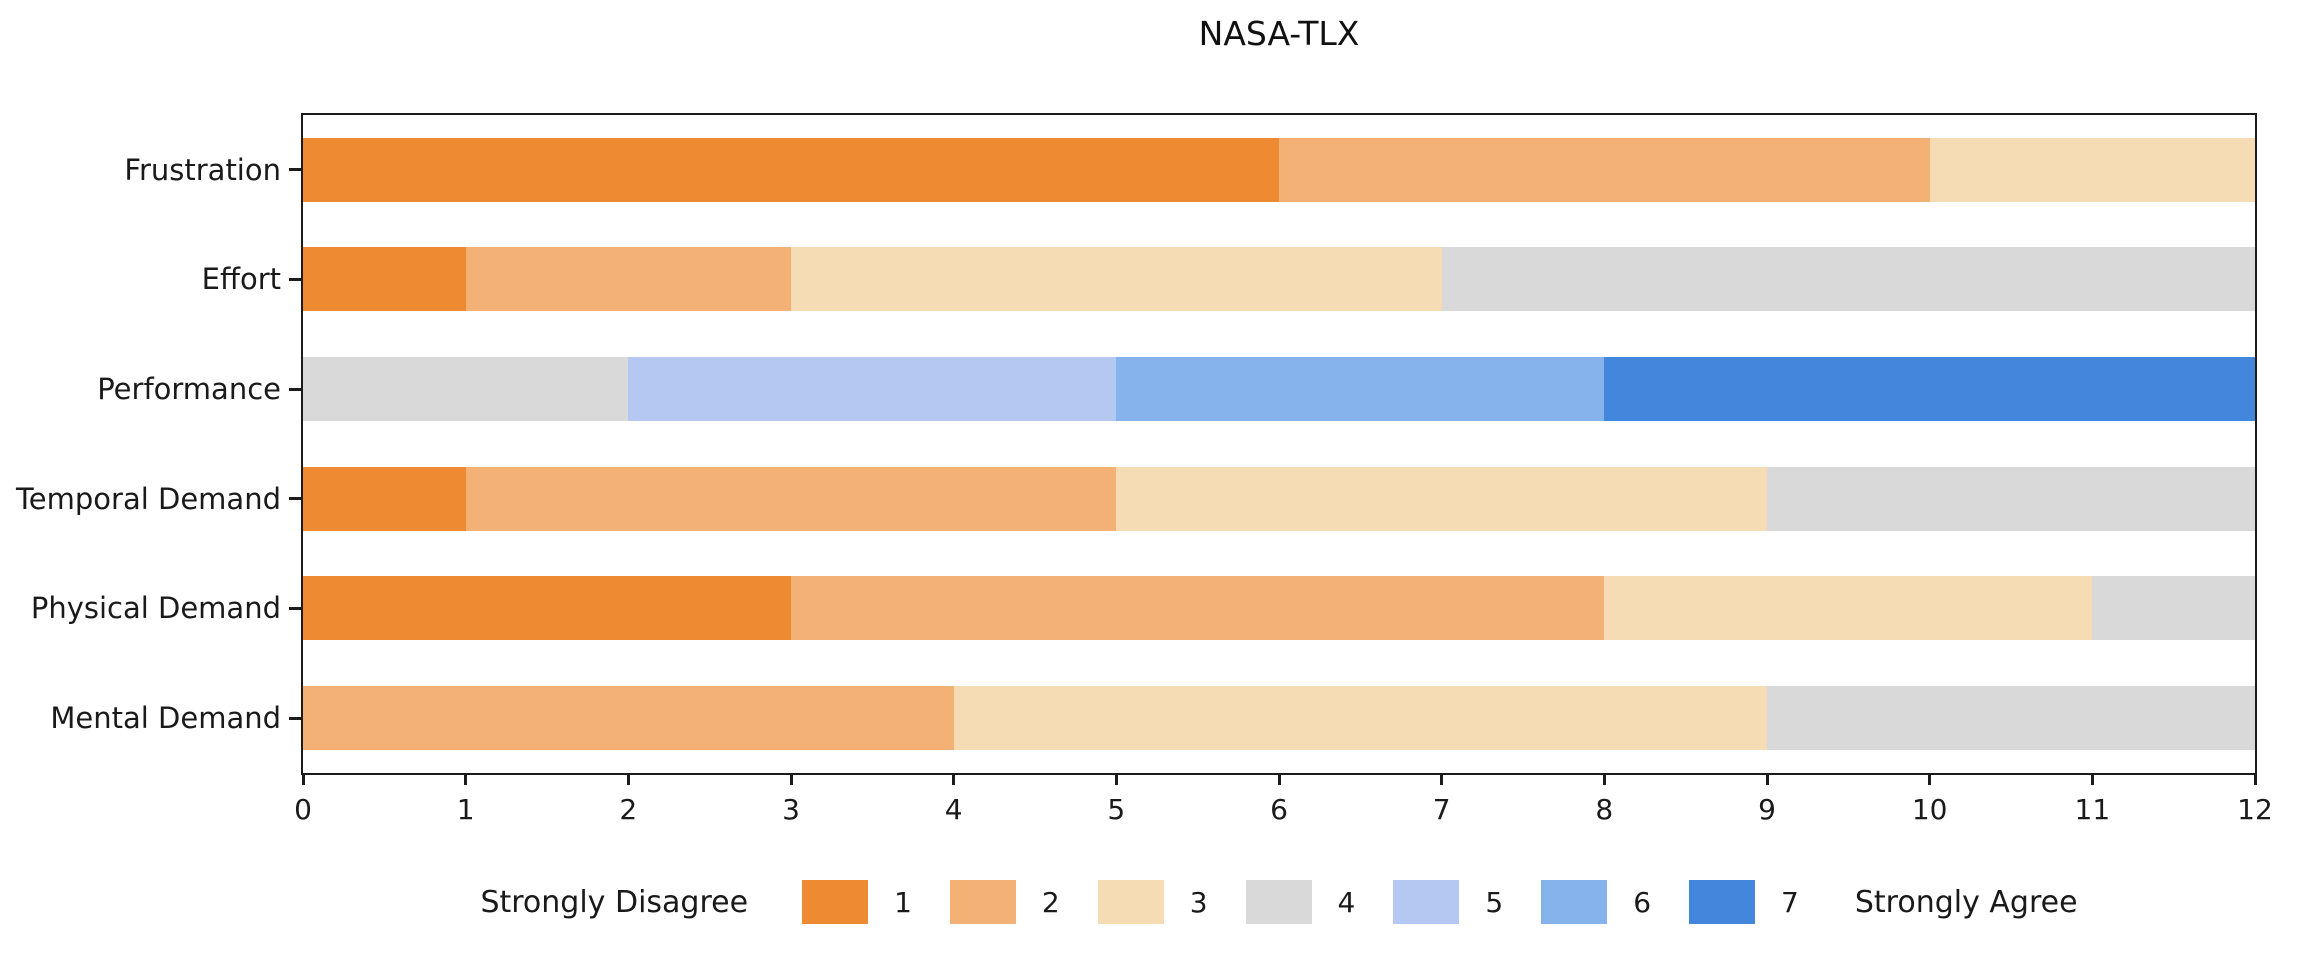 This screenshot has height=965, width=2322. I want to click on legend-right-label: Strongly Agree, so click(1966, 902).